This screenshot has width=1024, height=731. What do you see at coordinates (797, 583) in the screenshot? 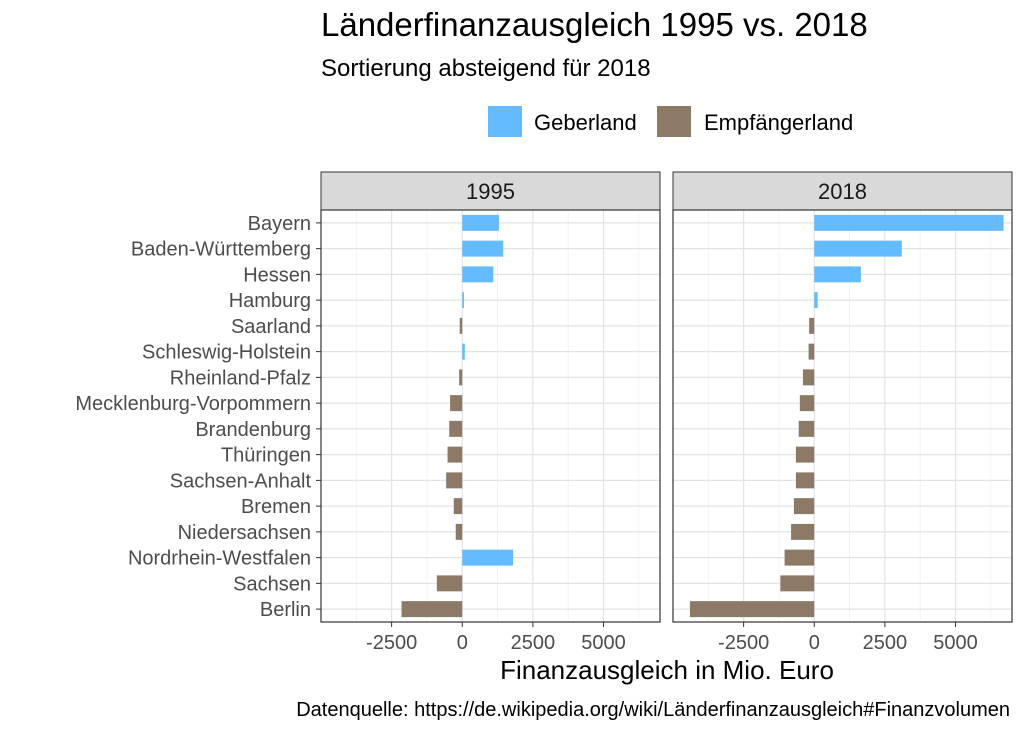
I see `bar-2018-Sachsen` at bounding box center [797, 583].